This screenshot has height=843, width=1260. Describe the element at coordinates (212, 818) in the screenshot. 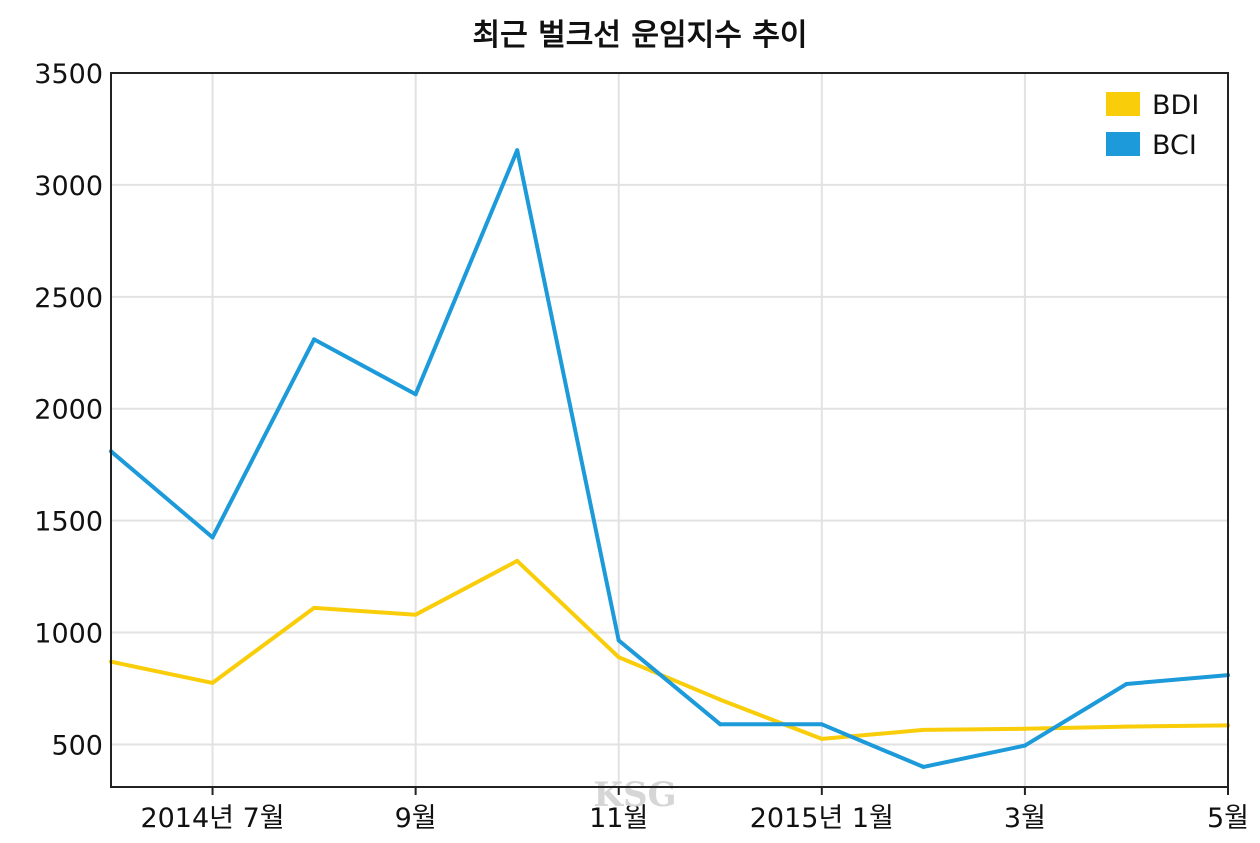

I see `x-tick-label: 2014년 7월` at that location.